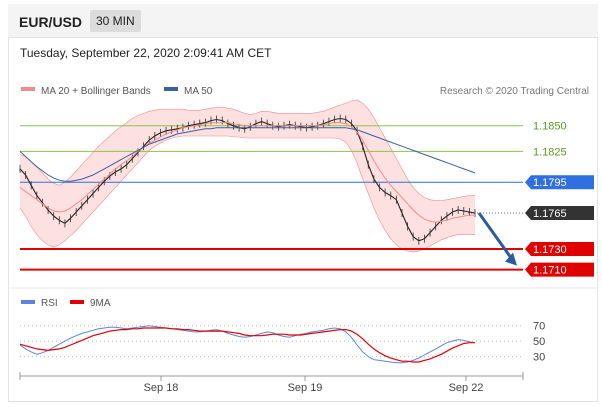 The image size is (602, 407). What do you see at coordinates (550, 152) in the screenshot?
I see `level-label-1: 1.1825` at bounding box center [550, 152].